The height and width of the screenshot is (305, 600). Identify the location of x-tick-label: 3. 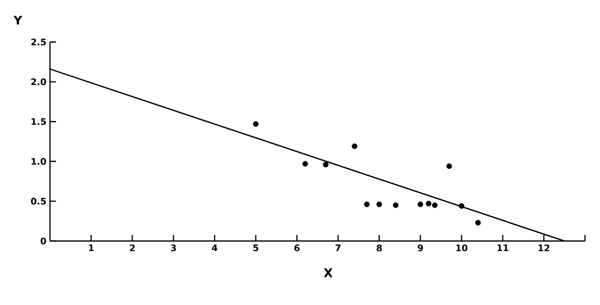
(173, 248).